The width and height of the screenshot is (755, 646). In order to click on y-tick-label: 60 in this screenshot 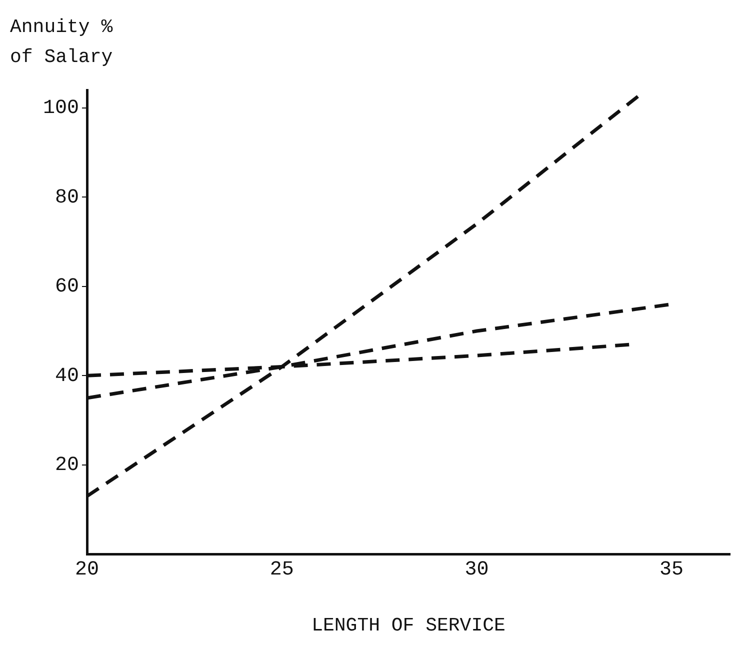, I will do `click(67, 287)`.